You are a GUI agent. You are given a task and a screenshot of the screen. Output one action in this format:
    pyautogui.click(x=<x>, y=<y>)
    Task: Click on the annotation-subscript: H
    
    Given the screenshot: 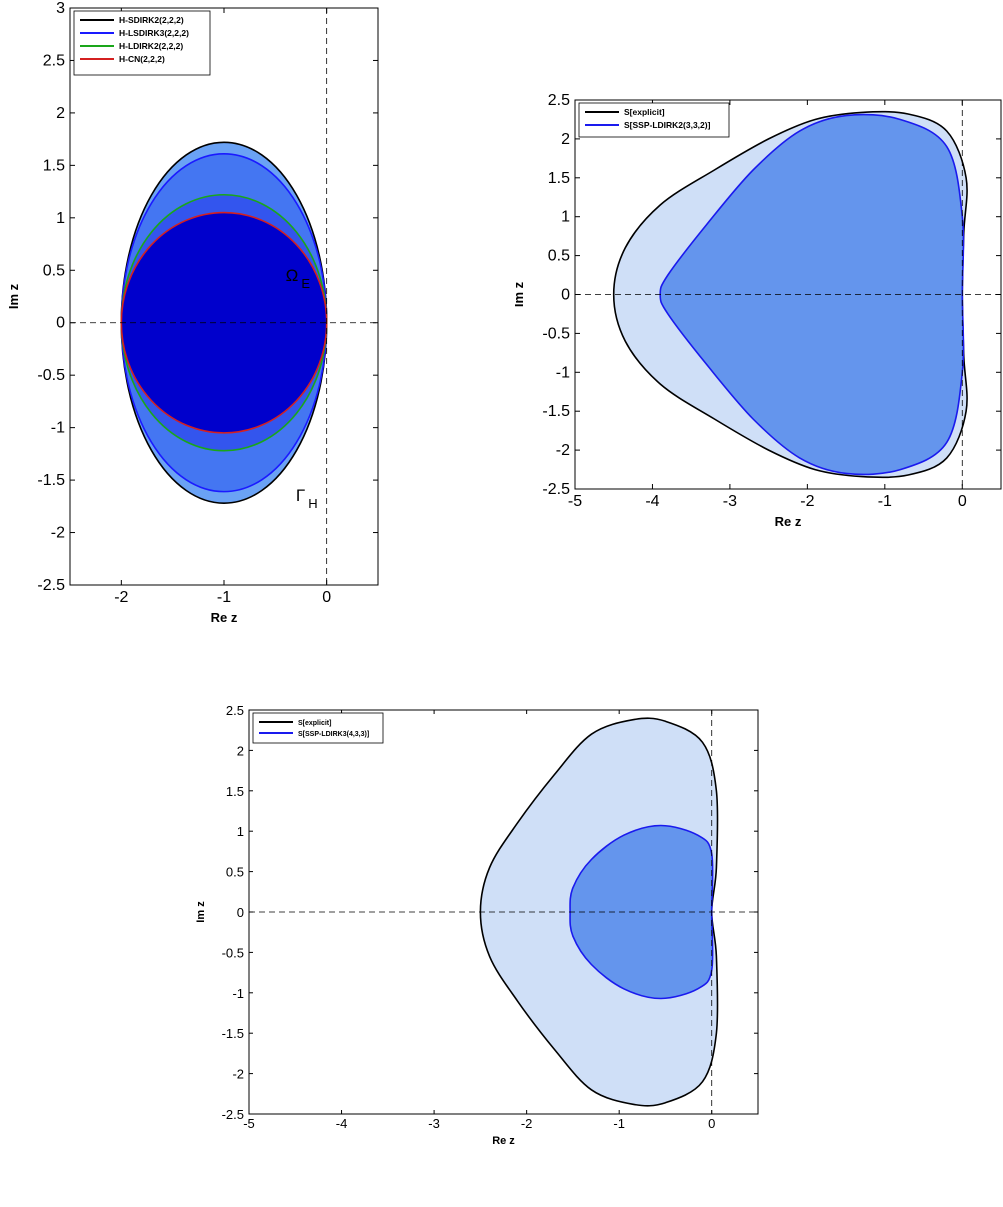 What is the action you would take?
    pyautogui.click(x=312, y=503)
    